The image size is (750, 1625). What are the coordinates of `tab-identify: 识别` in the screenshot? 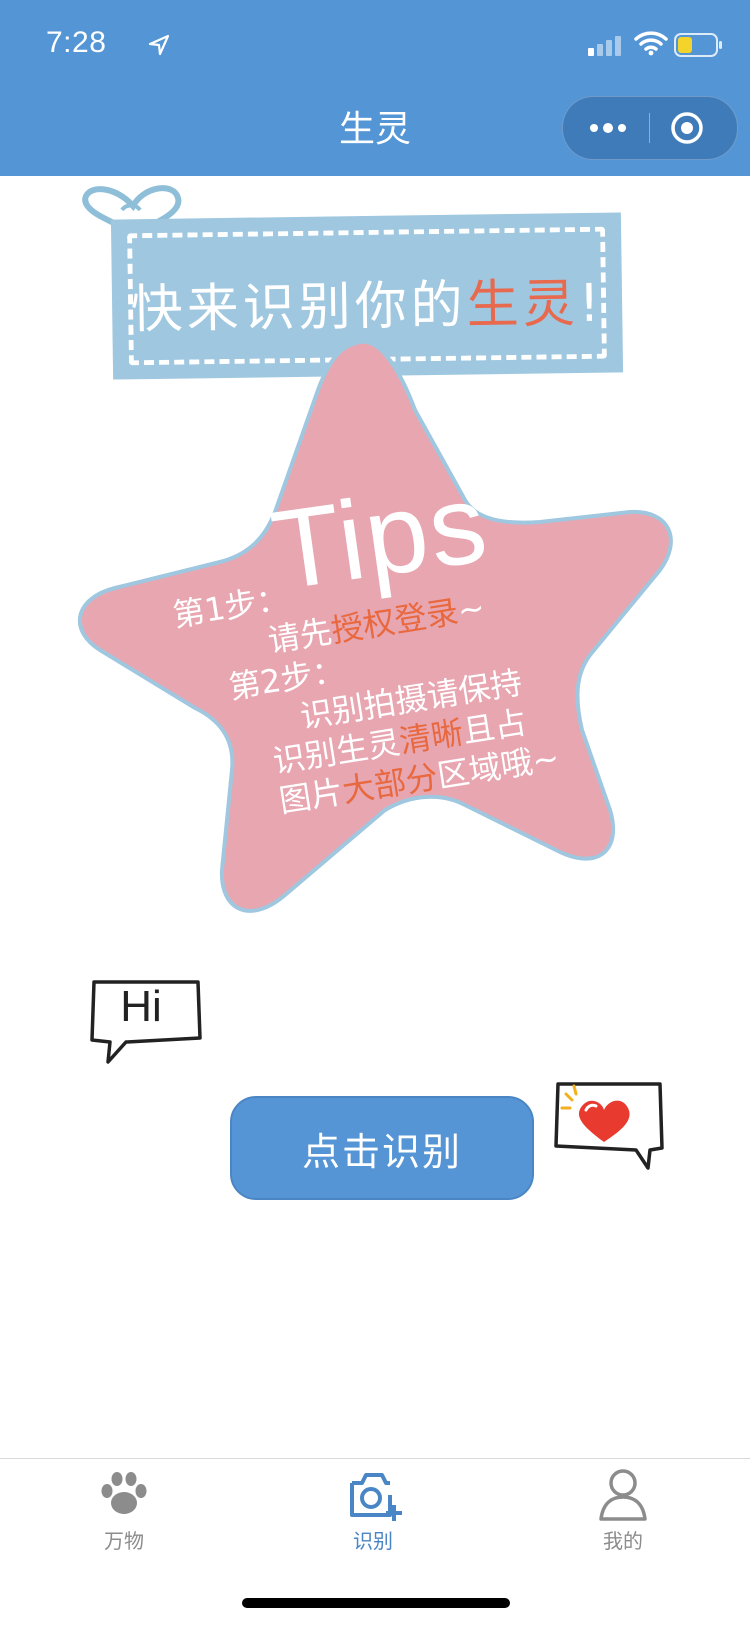 It's located at (373, 1509).